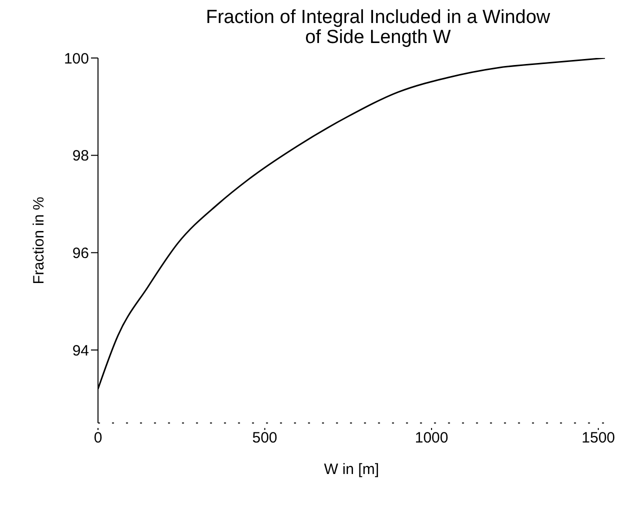 The image size is (623, 509). I want to click on y-tick-label: 100, so click(76, 59).